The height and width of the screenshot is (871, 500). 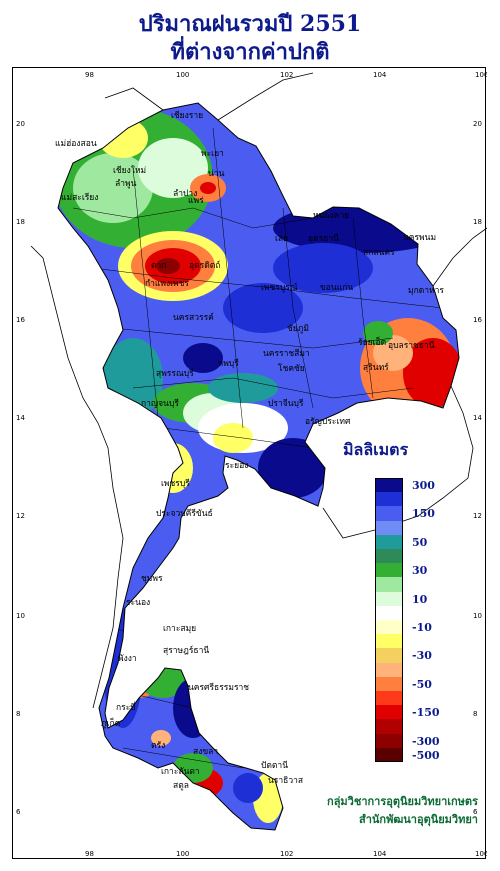 What do you see at coordinates (182, 854) in the screenshot?
I see `lon-tick-100-b: 100` at bounding box center [182, 854].